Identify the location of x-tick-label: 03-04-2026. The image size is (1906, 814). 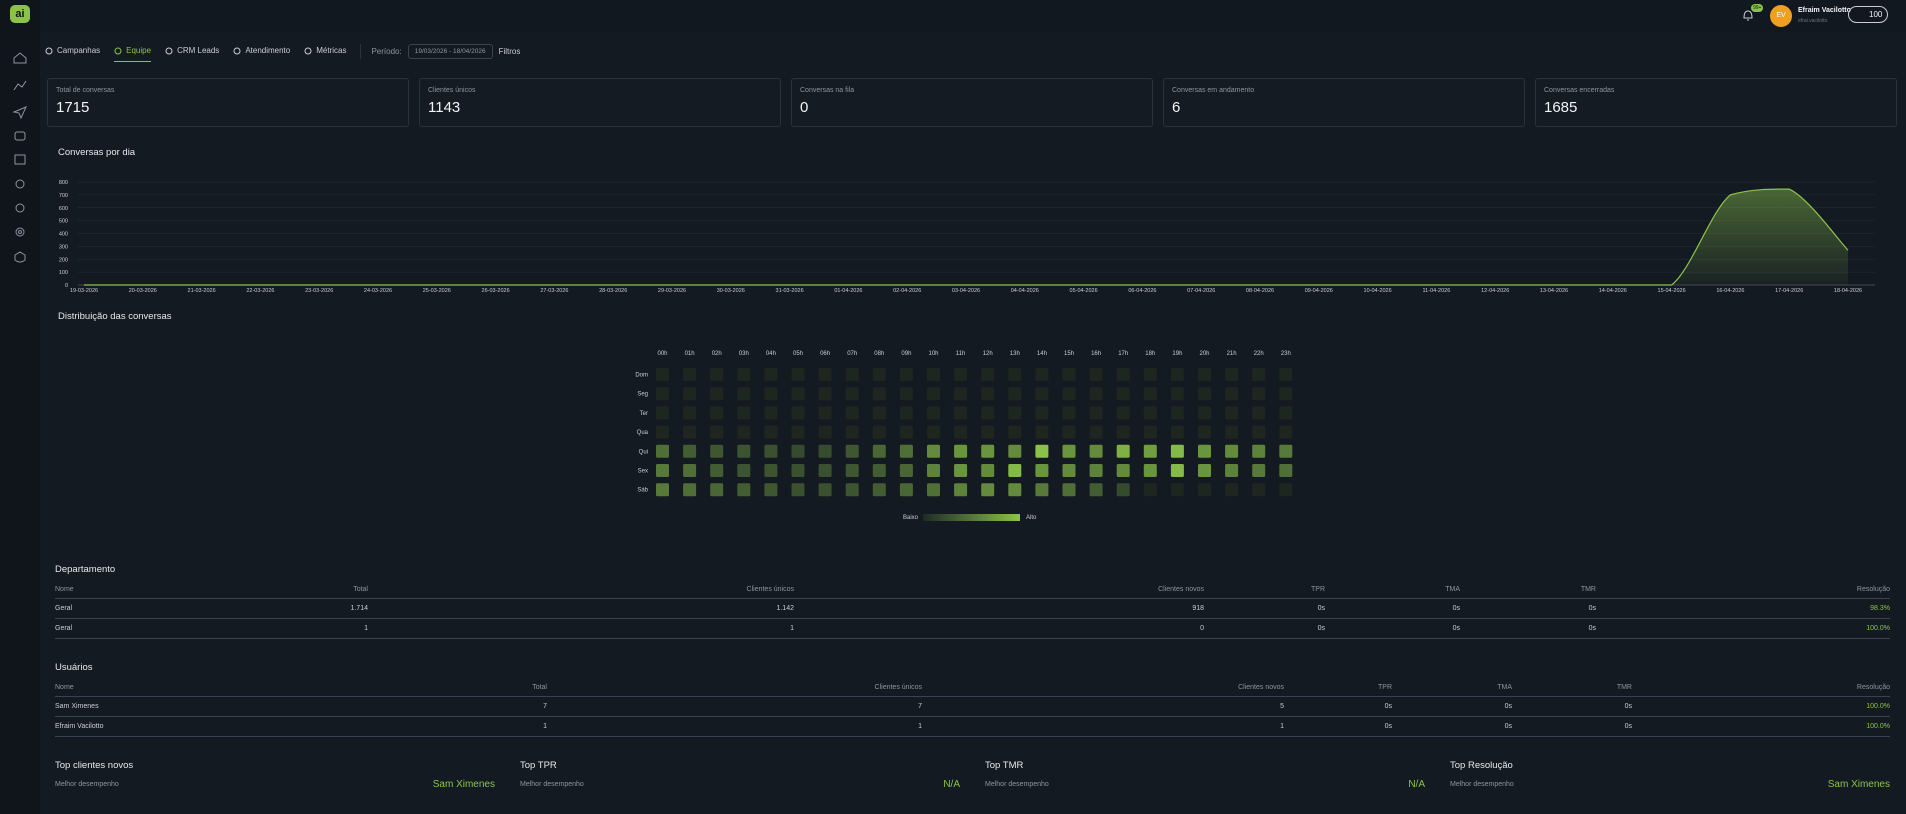
(966, 291).